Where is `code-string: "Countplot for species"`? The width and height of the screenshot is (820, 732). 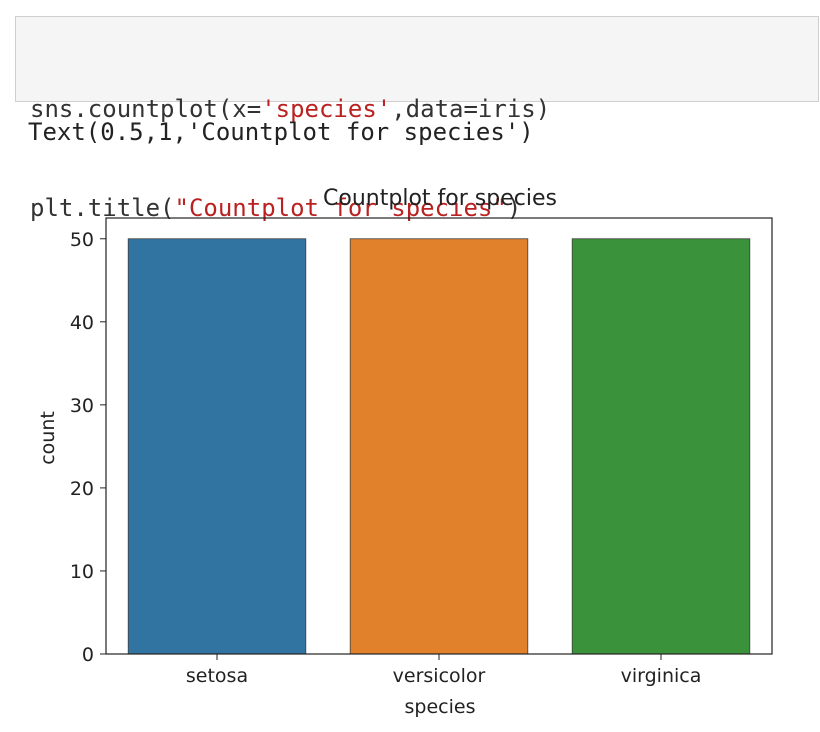 code-string: "Countplot for species" is located at coordinates (340, 208).